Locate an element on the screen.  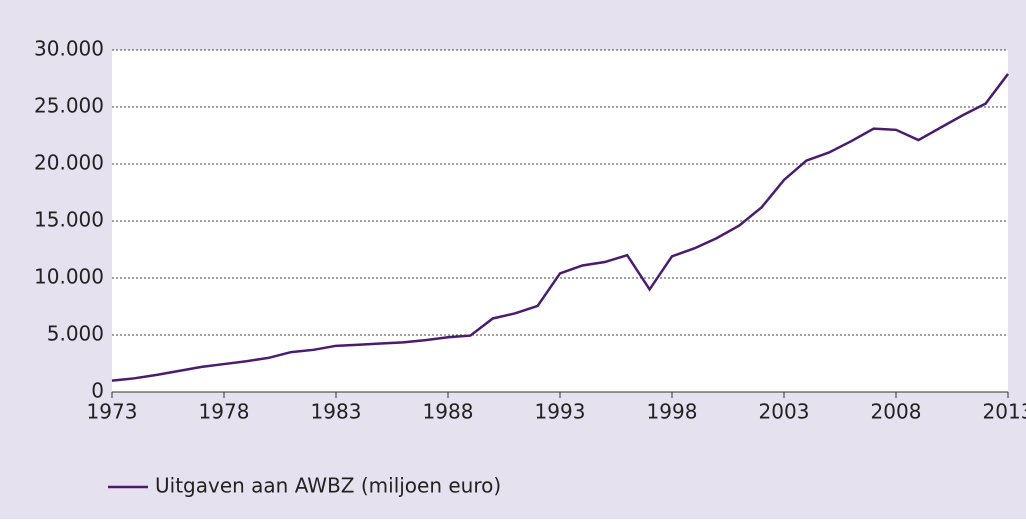
y-tick-label: 15.000 is located at coordinates (69, 220).